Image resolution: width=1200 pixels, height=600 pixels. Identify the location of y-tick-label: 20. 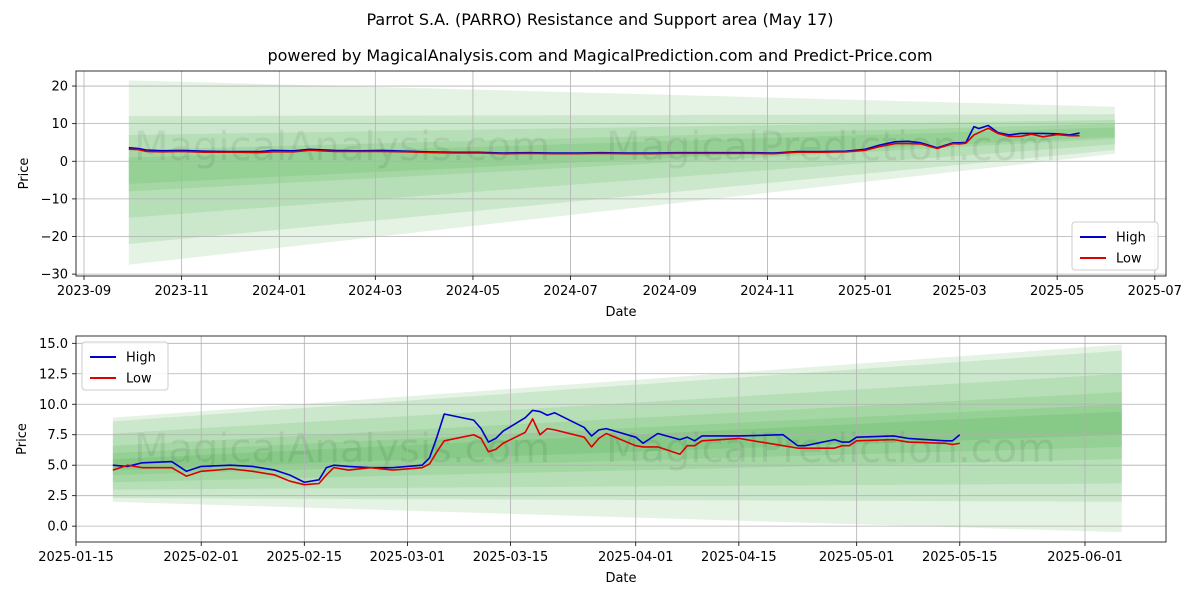
(59, 87).